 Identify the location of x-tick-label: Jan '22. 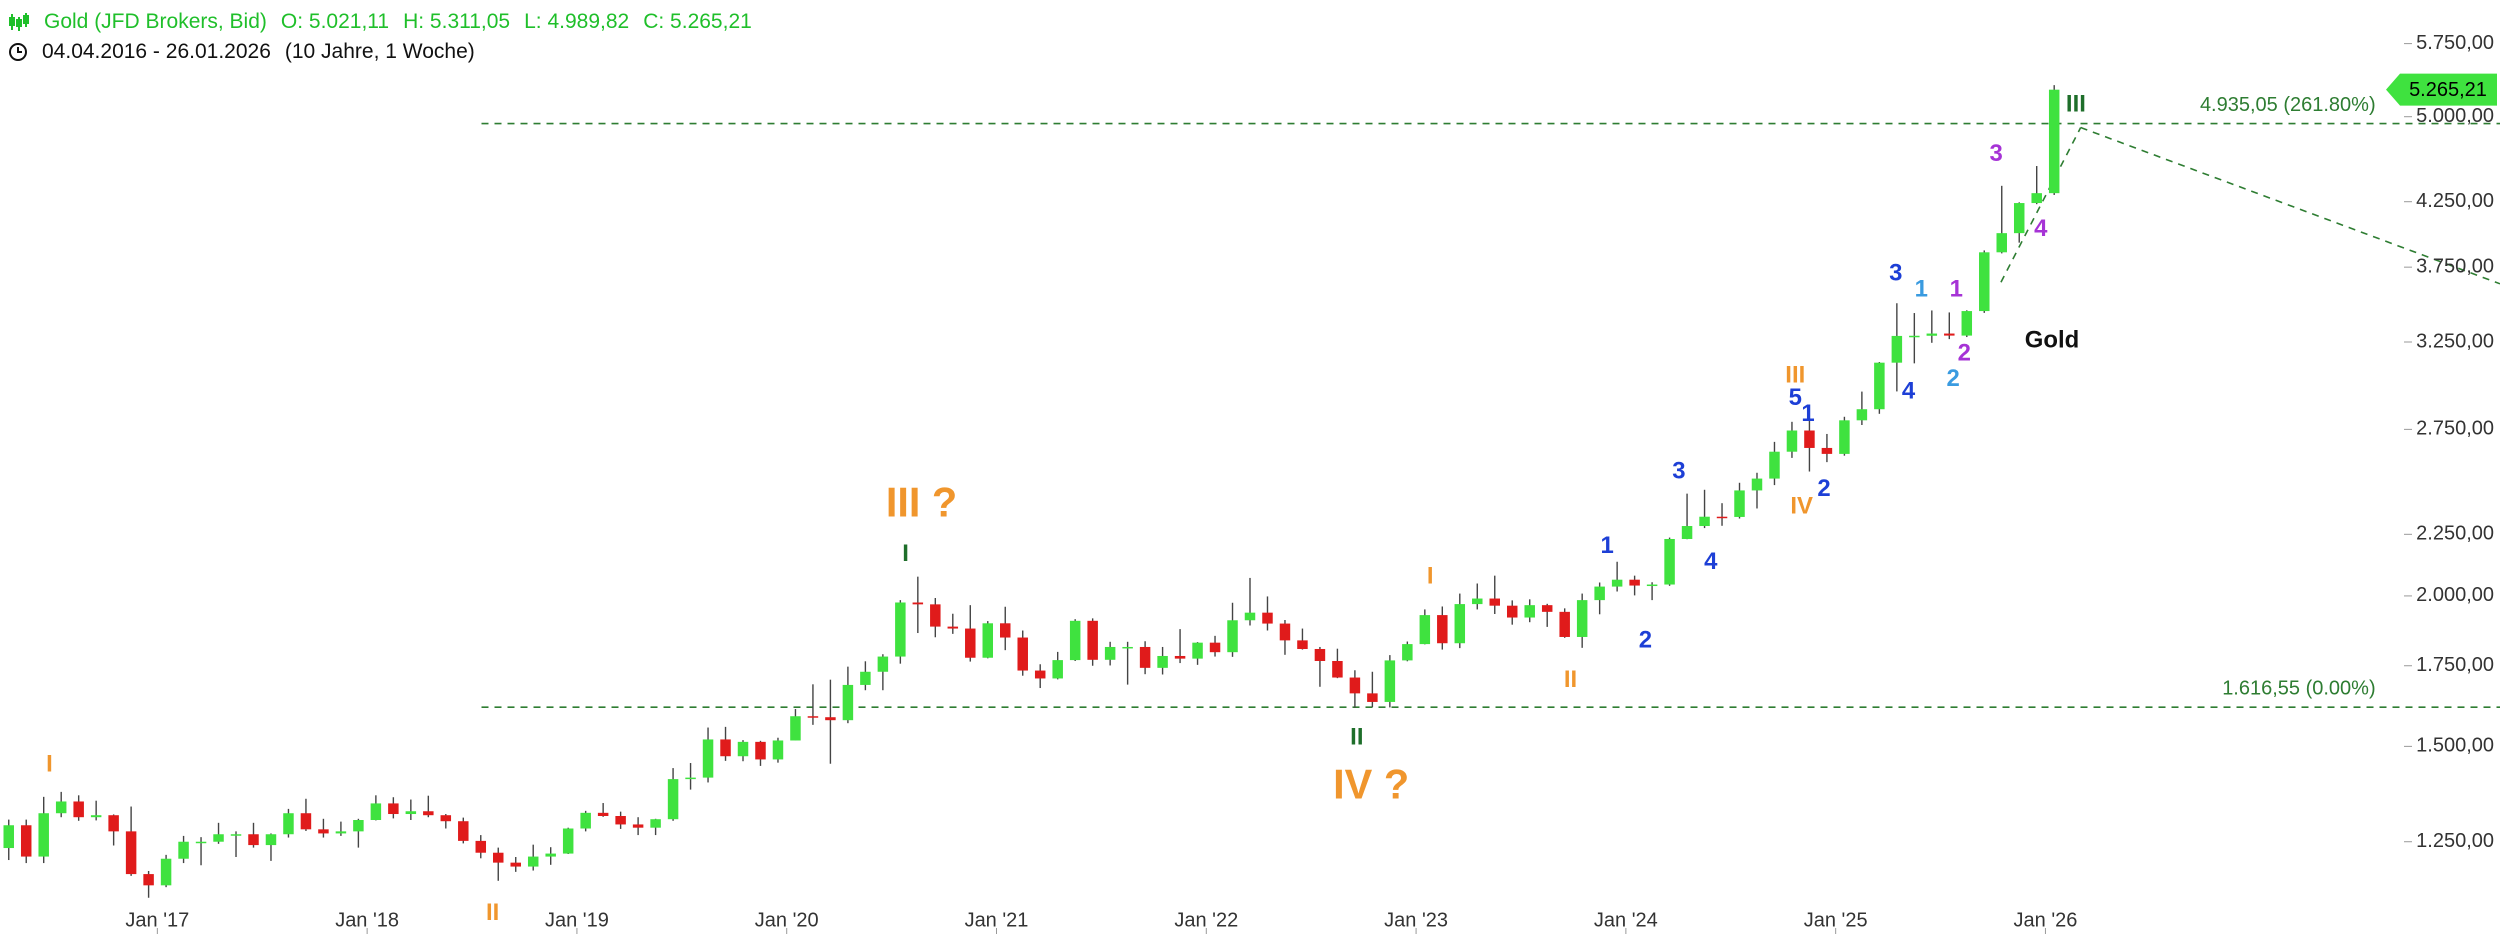
(1206, 920).